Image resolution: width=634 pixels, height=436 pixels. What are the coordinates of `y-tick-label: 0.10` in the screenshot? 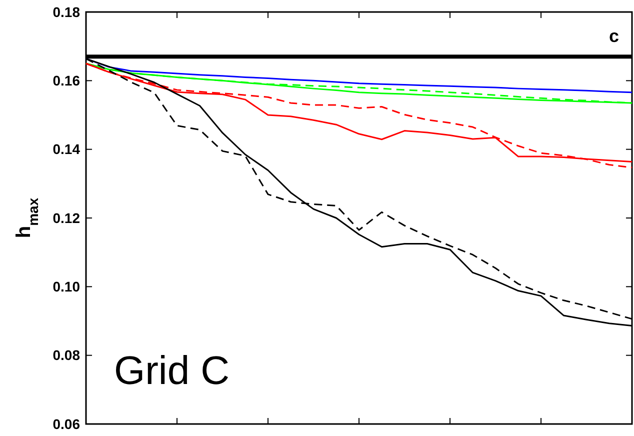 It's located at (66, 286).